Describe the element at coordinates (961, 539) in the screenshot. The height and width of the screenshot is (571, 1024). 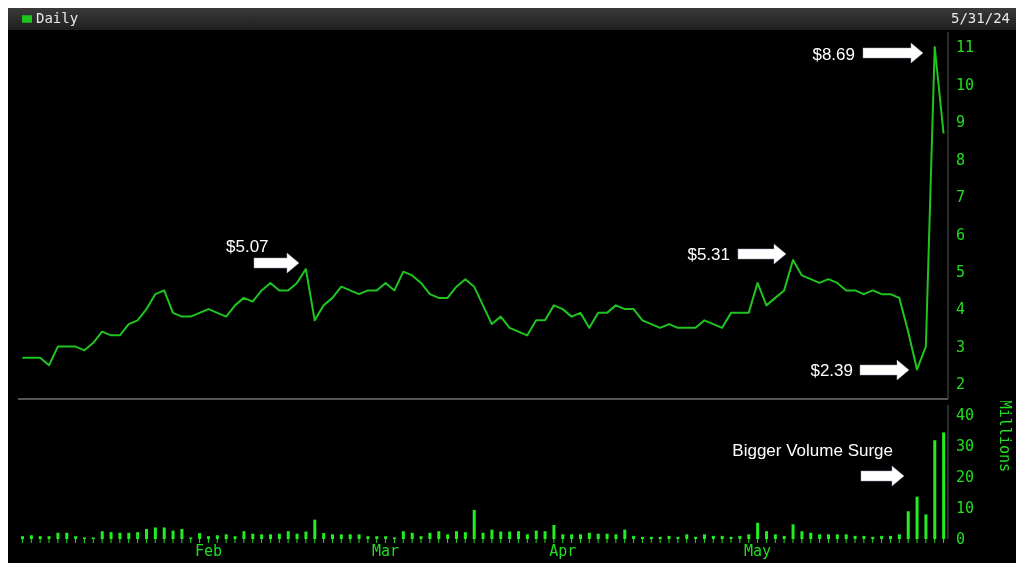
I see `y-tick-label: 0` at that location.